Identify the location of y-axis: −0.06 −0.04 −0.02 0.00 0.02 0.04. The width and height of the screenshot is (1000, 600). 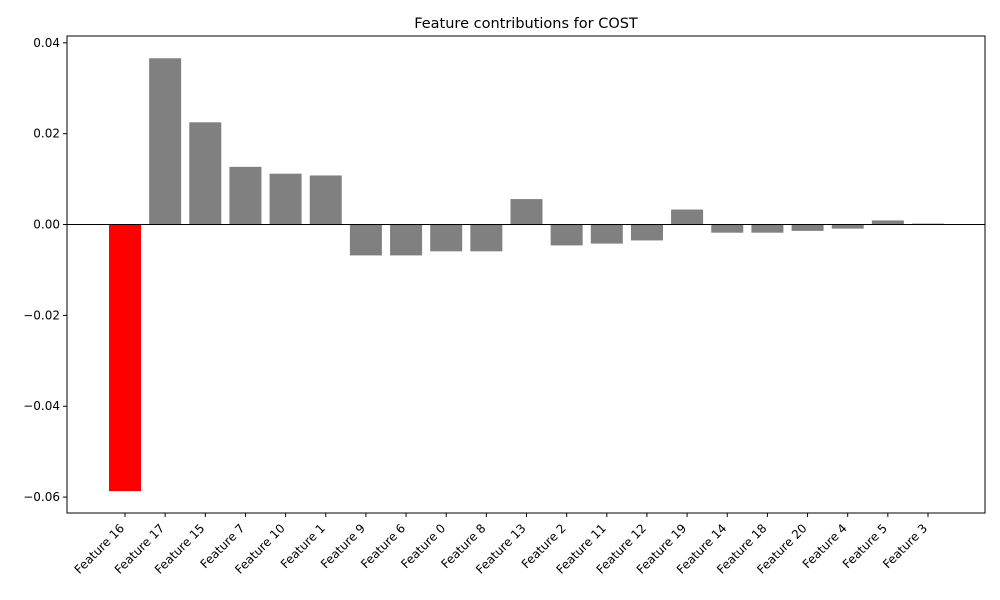
(45, 270).